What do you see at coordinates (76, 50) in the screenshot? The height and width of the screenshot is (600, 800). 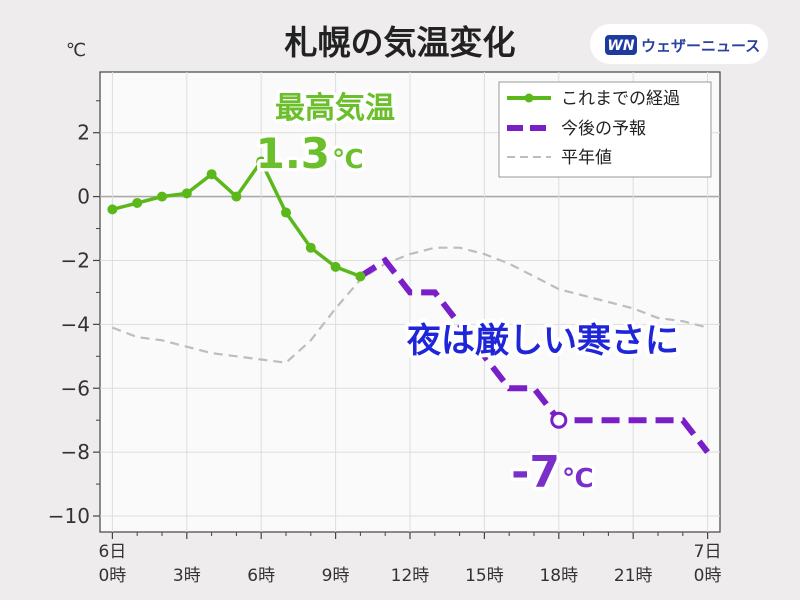 I see `y-axis-unit: ℃` at bounding box center [76, 50].